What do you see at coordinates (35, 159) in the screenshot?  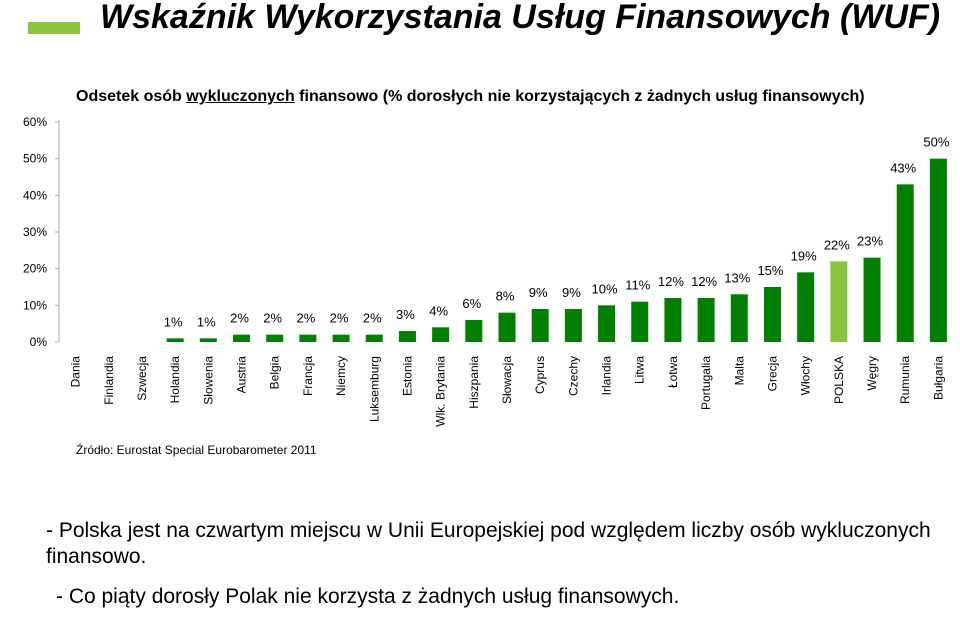 I see `y-tick-label: 50%` at bounding box center [35, 159].